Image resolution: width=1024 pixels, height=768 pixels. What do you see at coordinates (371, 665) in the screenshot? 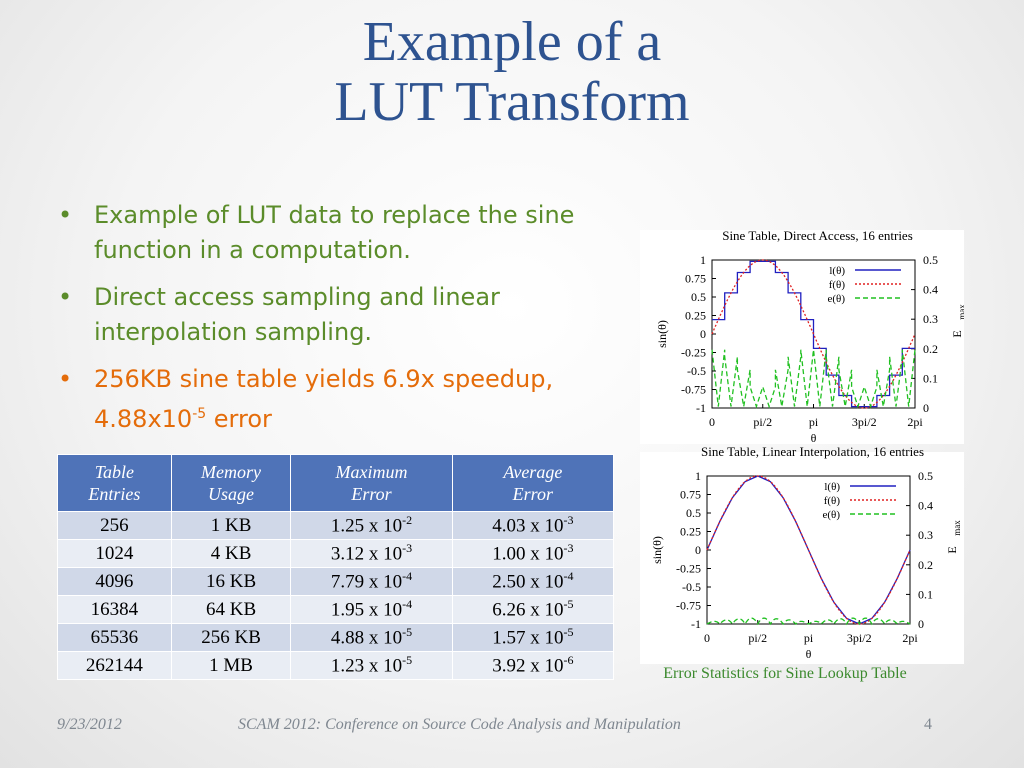
I see `cell-max-error: 1.23 x 10-5` at bounding box center [371, 665].